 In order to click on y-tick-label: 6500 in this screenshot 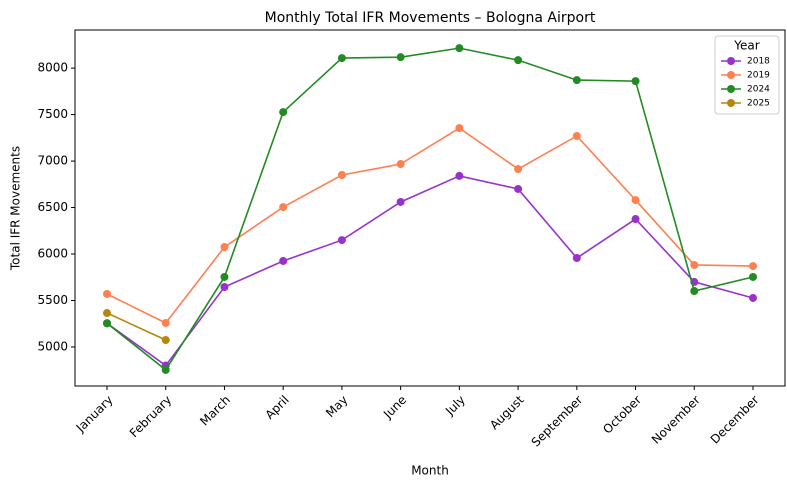, I will do `click(52, 207)`.